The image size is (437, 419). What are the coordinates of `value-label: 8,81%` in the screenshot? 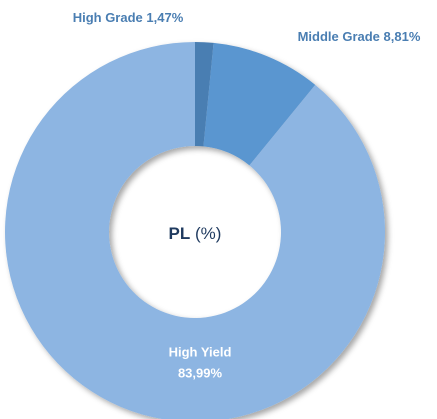 It's located at (402, 36).